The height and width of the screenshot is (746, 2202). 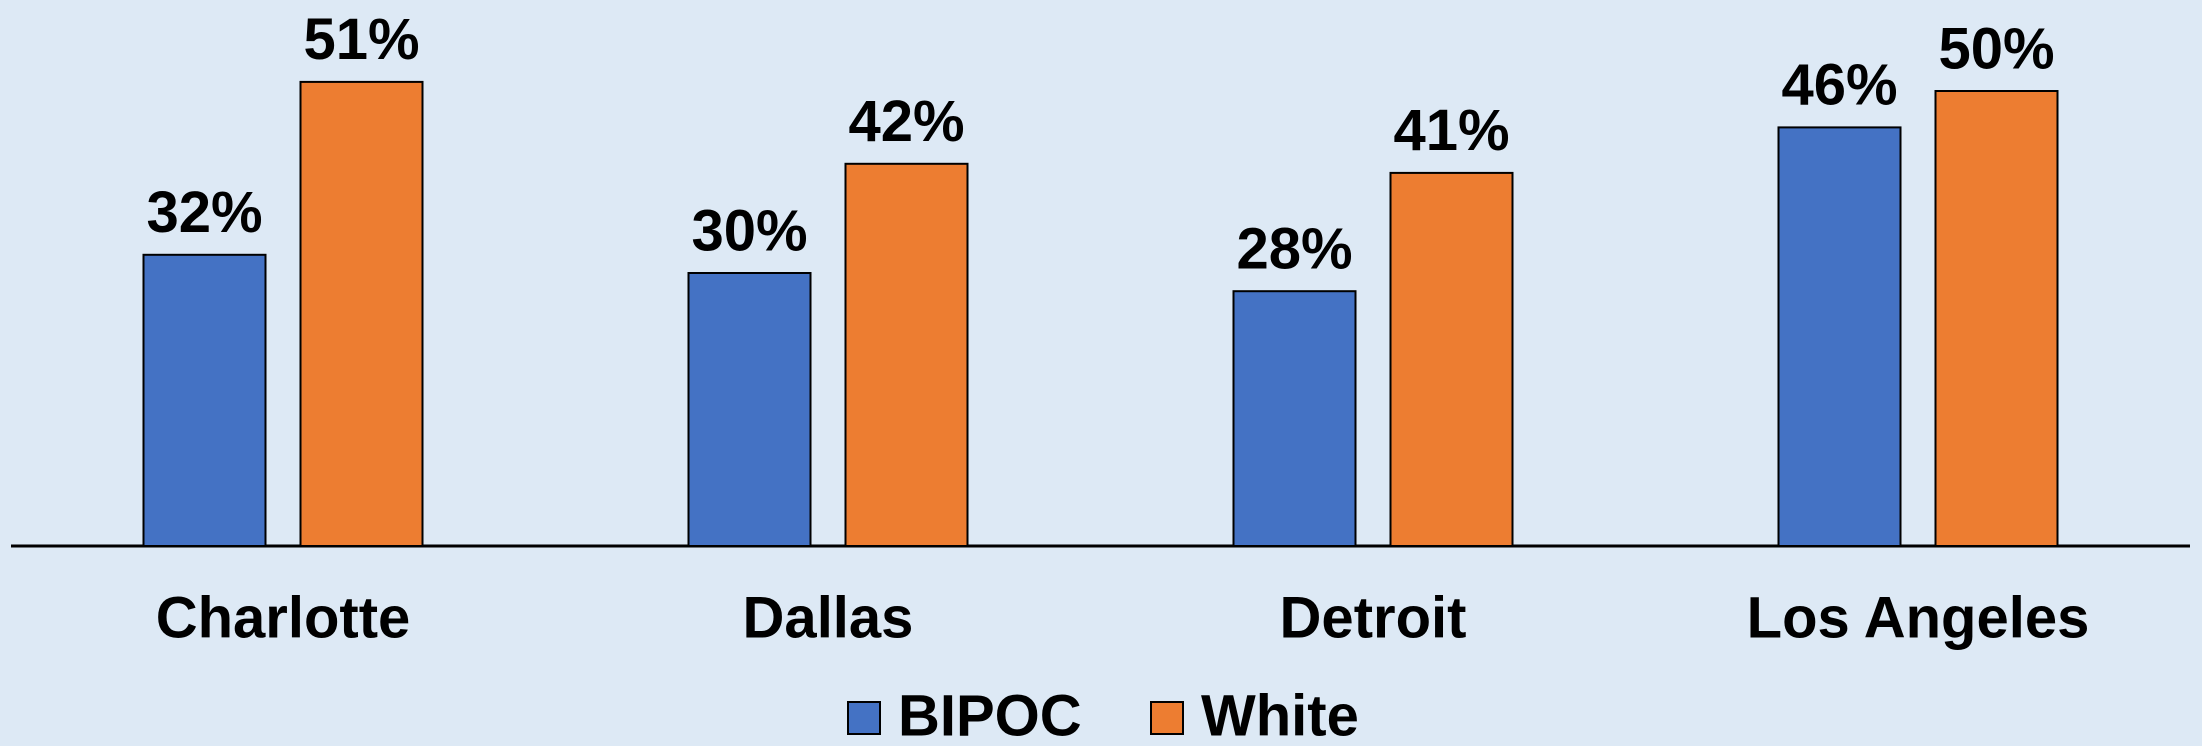 I want to click on legend-label: White, so click(x=1280, y=714).